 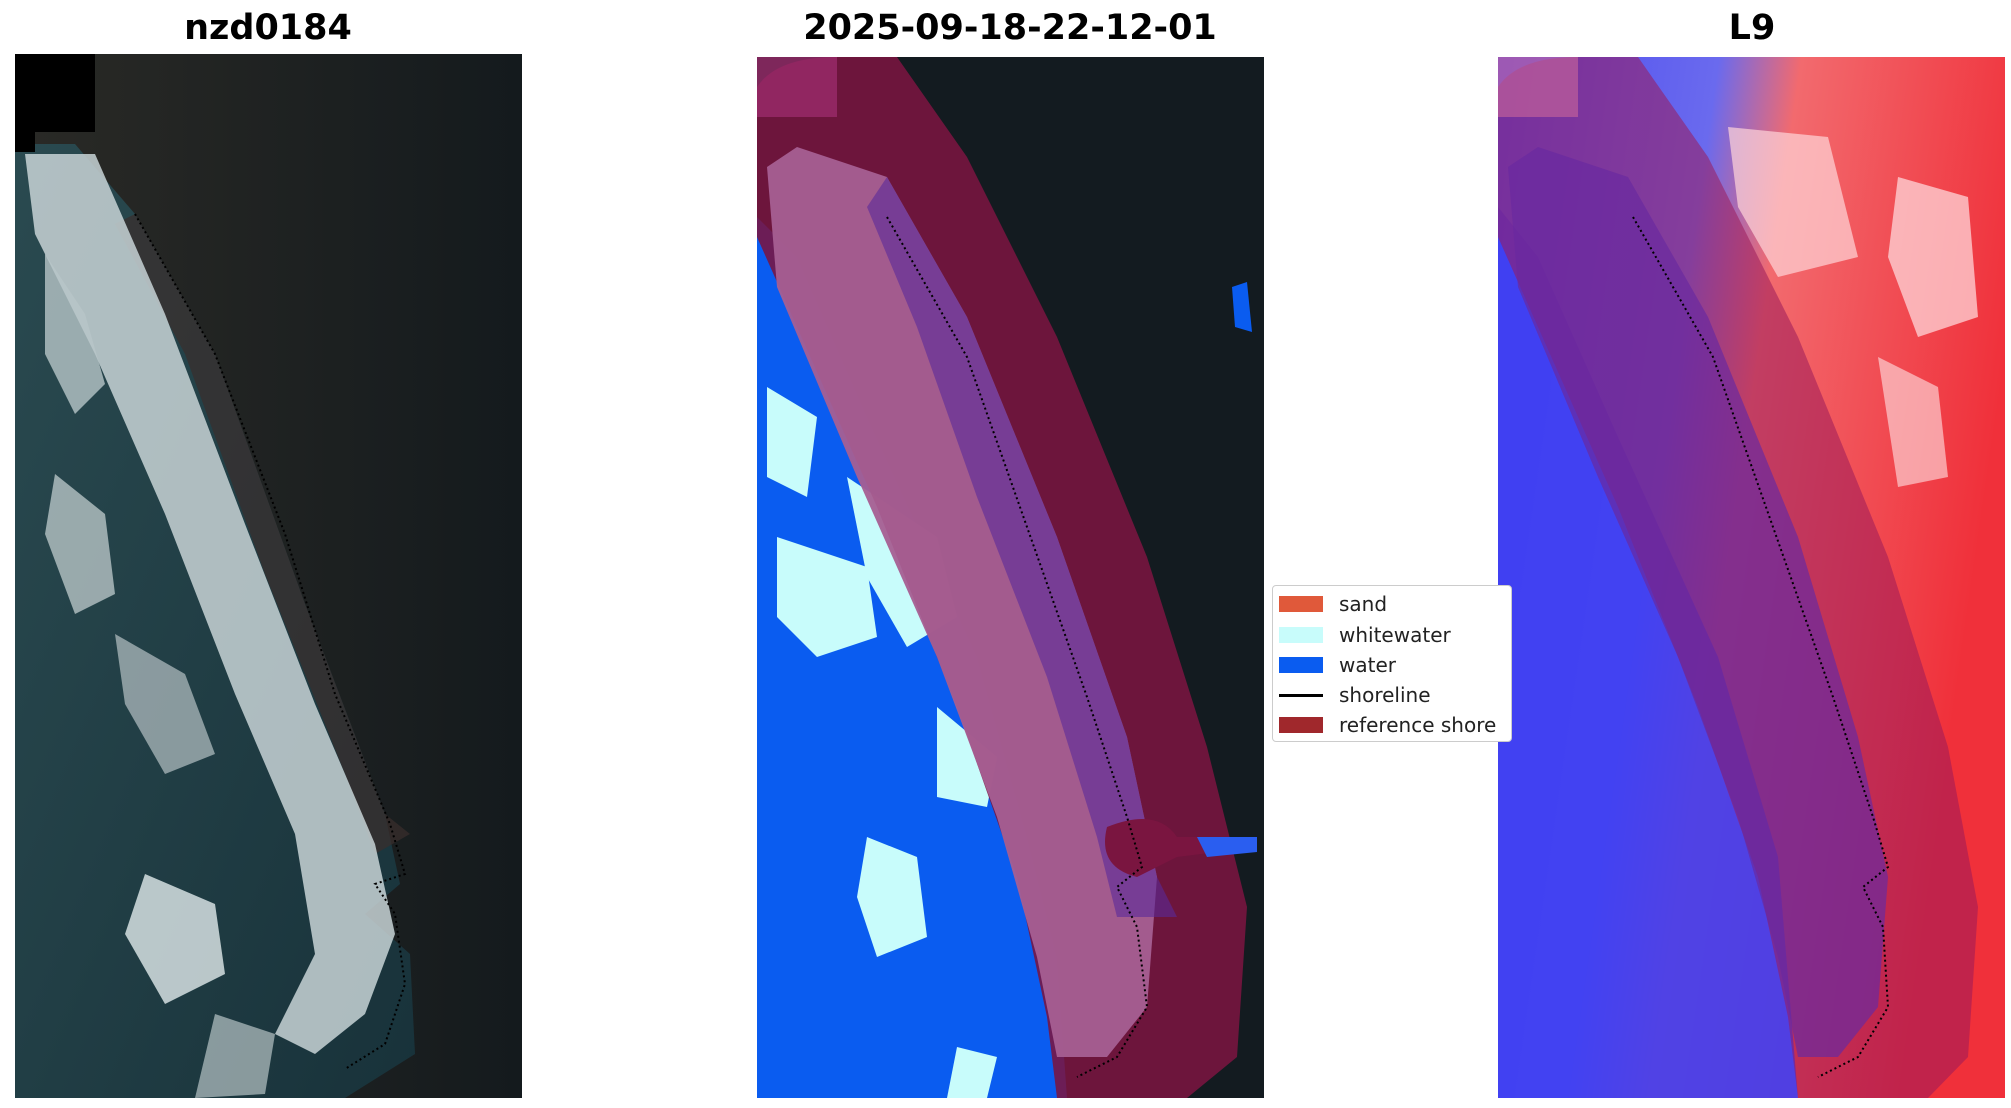 What do you see at coordinates (1367, 665) in the screenshot?
I see `legend-label-water: water` at bounding box center [1367, 665].